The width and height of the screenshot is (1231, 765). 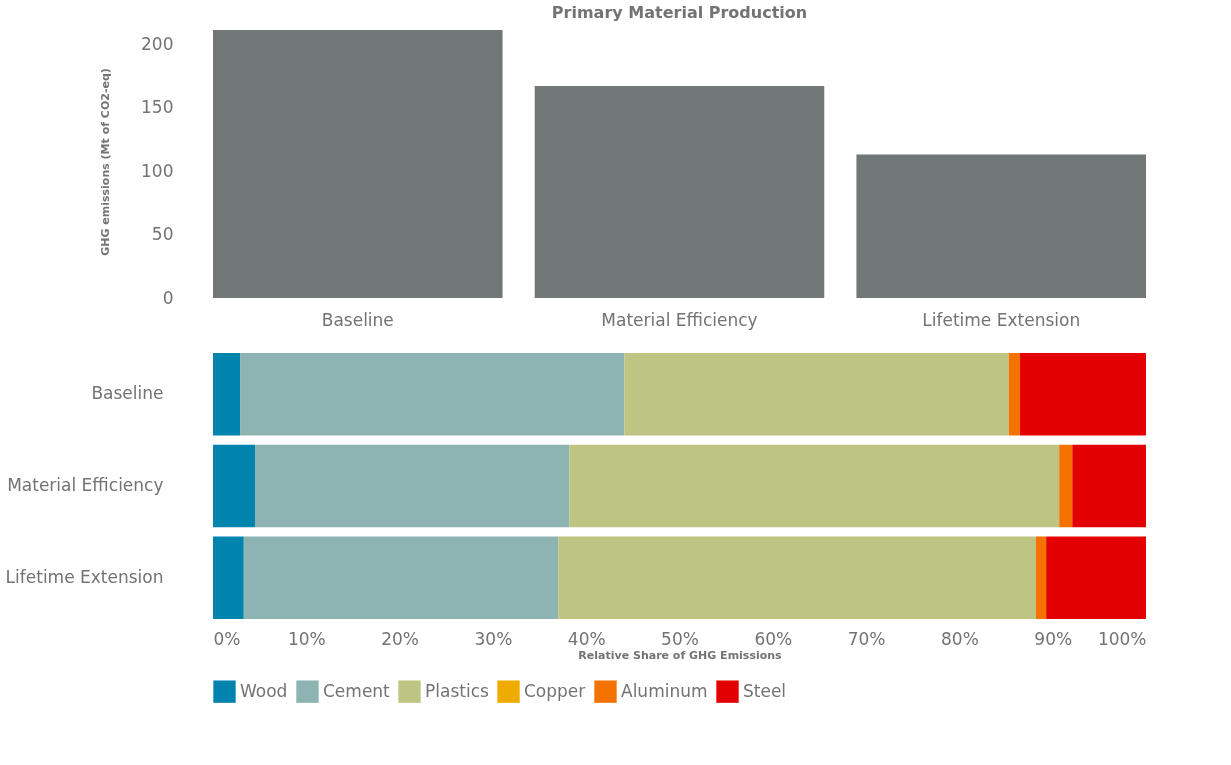 What do you see at coordinates (765, 690) in the screenshot?
I see `legend-label: Steel` at bounding box center [765, 690].